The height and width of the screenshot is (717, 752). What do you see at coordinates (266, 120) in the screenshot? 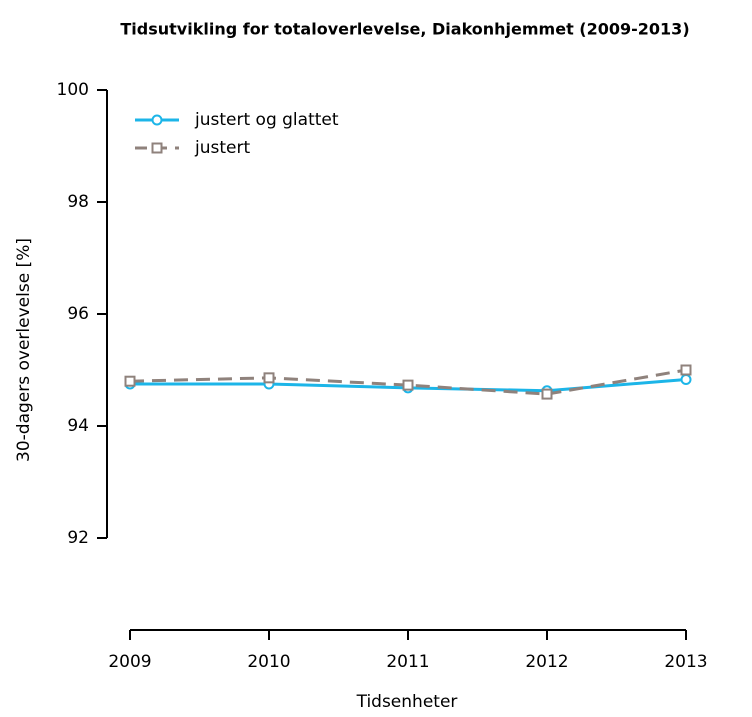
I see `legend-label: justert og glattet` at bounding box center [266, 120].